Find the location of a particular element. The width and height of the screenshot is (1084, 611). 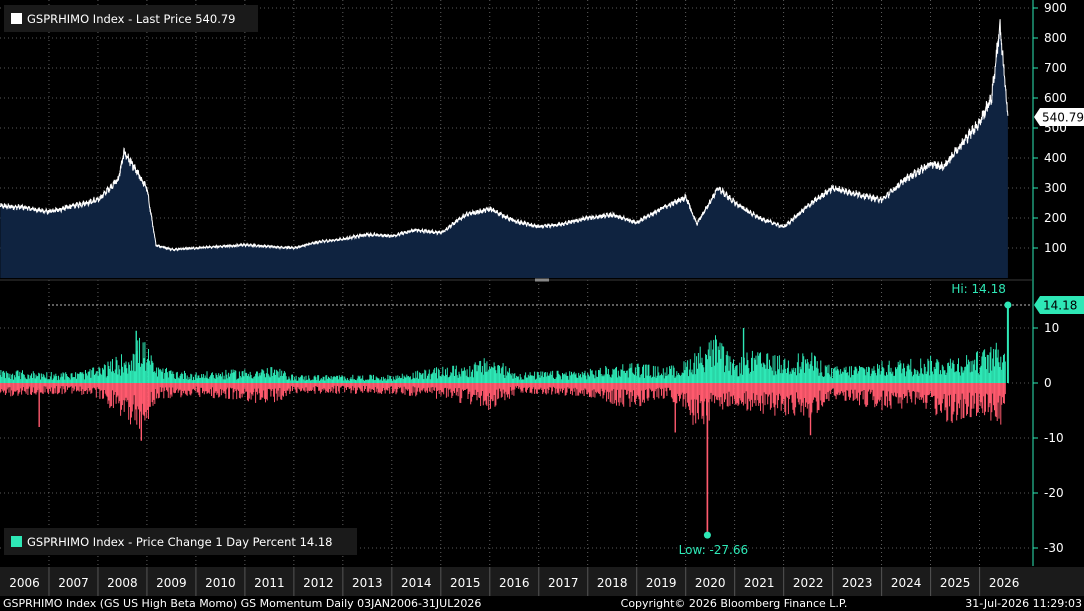

x-tick-label: 2017 is located at coordinates (563, 583).